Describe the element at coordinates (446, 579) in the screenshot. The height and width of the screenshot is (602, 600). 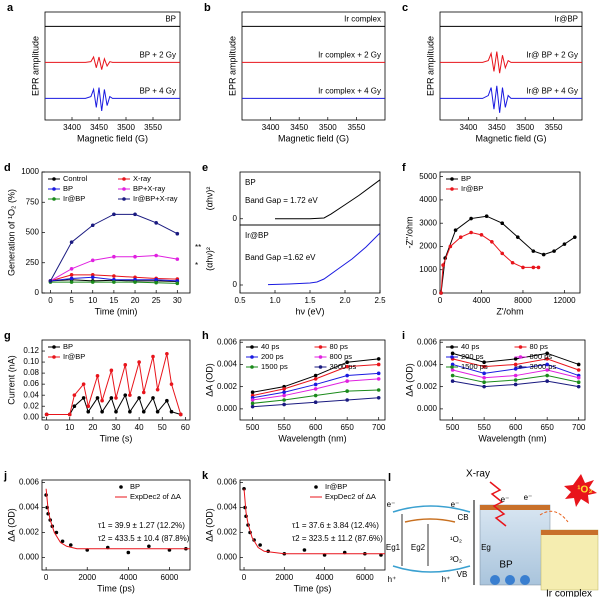
I see `diagram-label: h⁺` at that location.